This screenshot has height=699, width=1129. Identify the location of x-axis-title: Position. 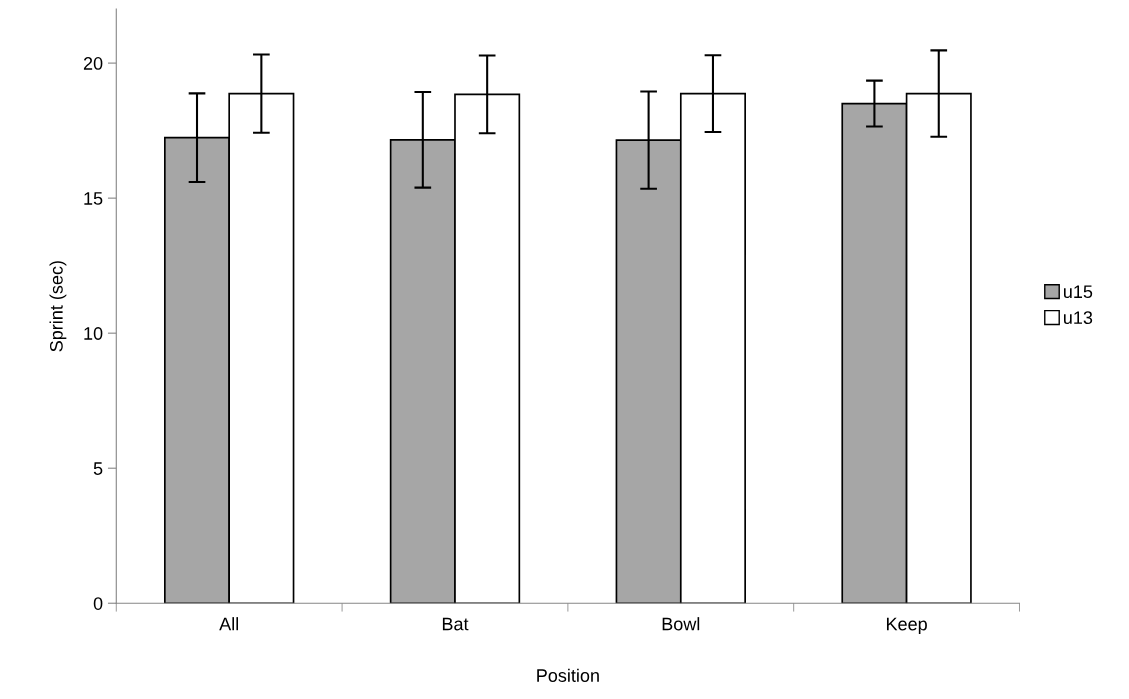
(568, 675).